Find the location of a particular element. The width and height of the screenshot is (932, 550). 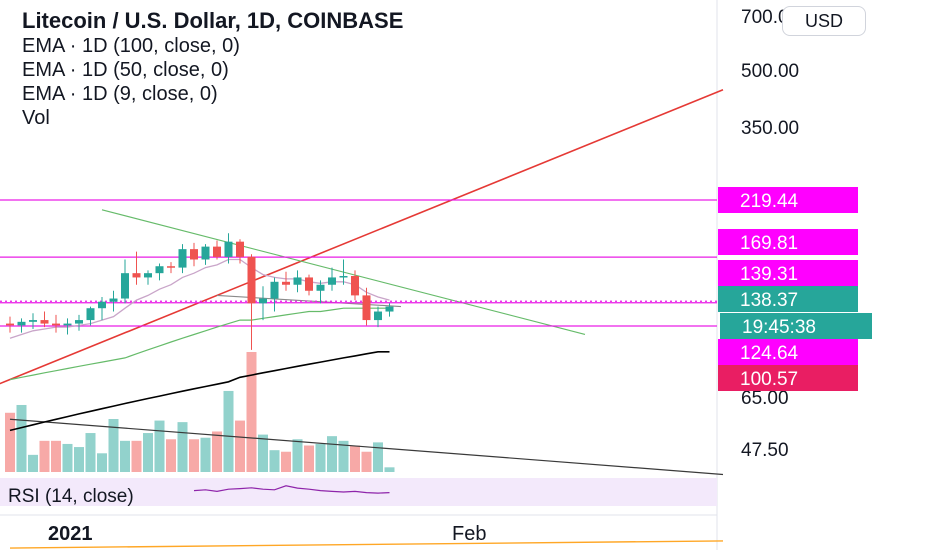

time-axis: 2021 Feb is located at coordinates (267, 534).